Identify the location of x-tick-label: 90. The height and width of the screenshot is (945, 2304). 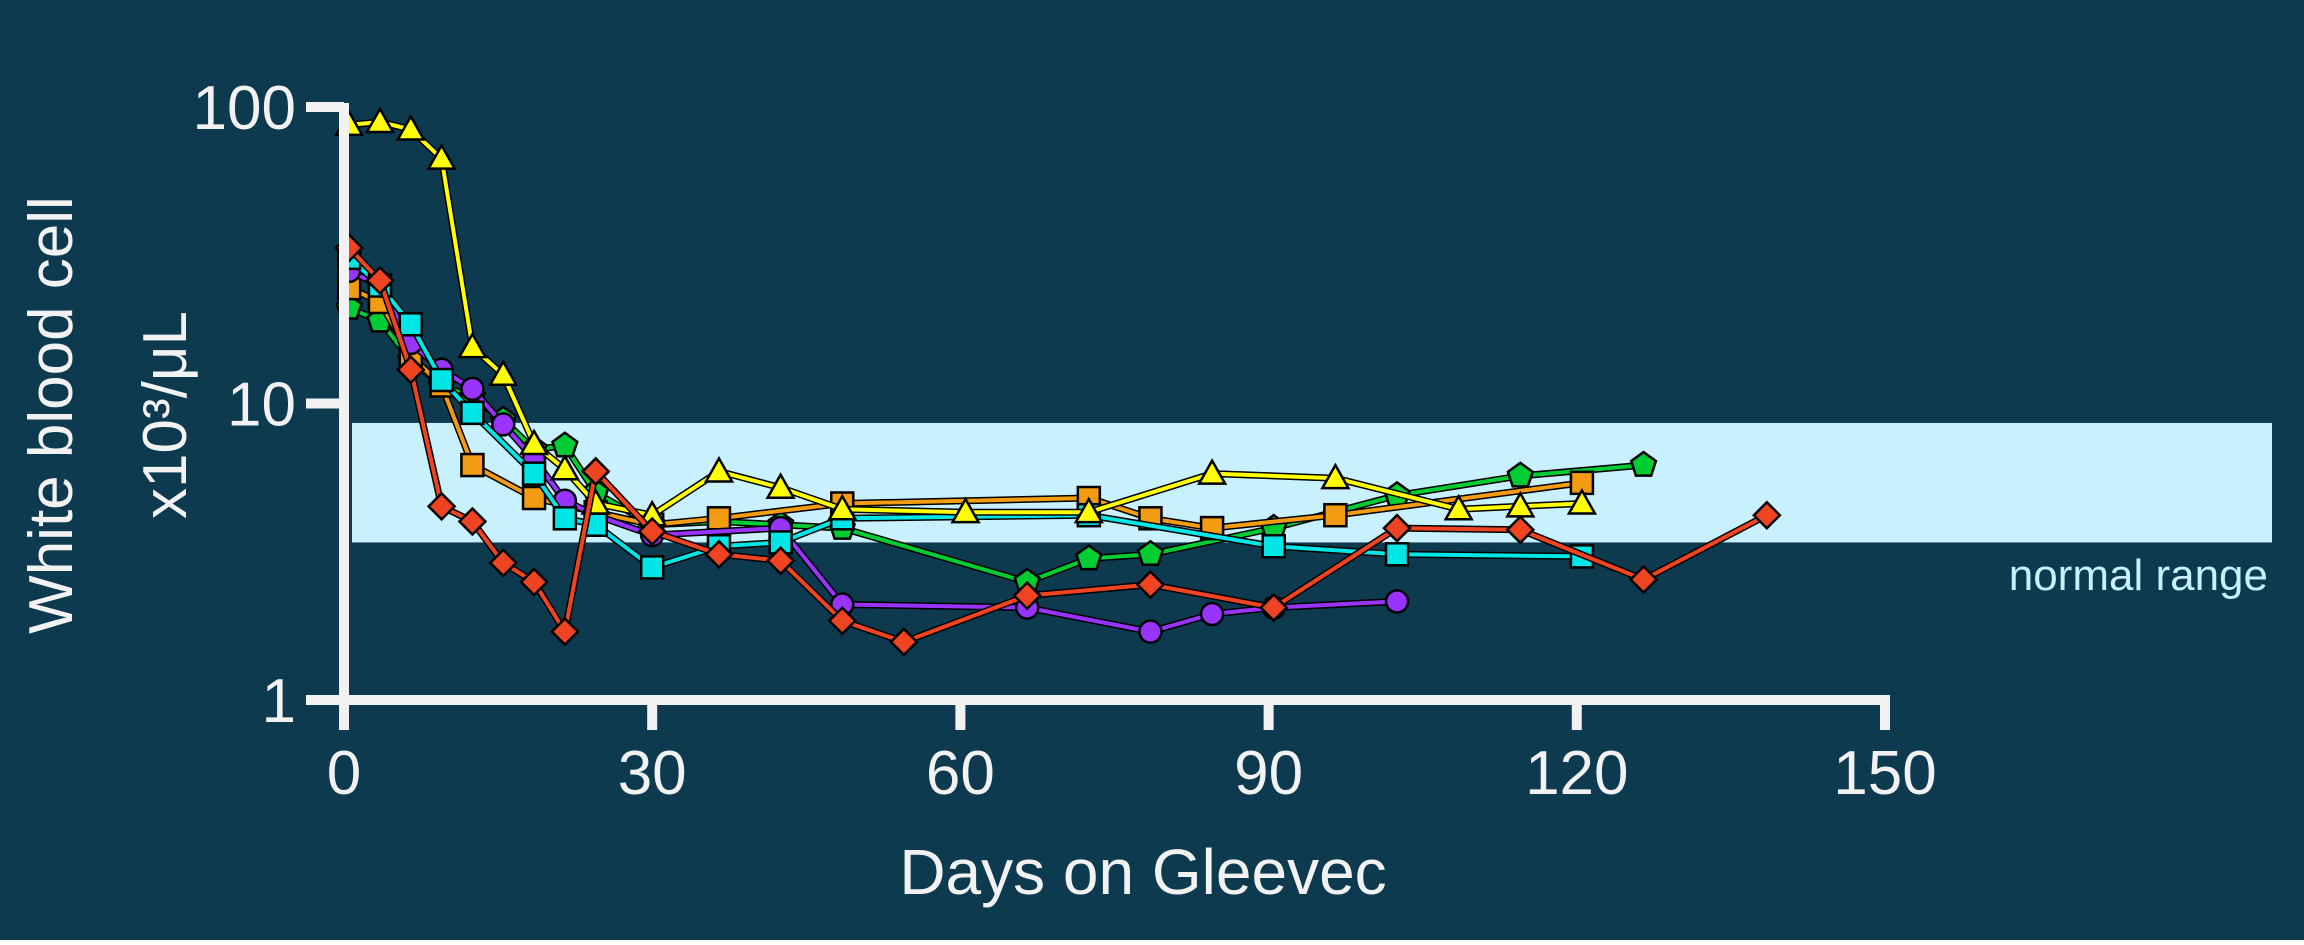
(1268, 773).